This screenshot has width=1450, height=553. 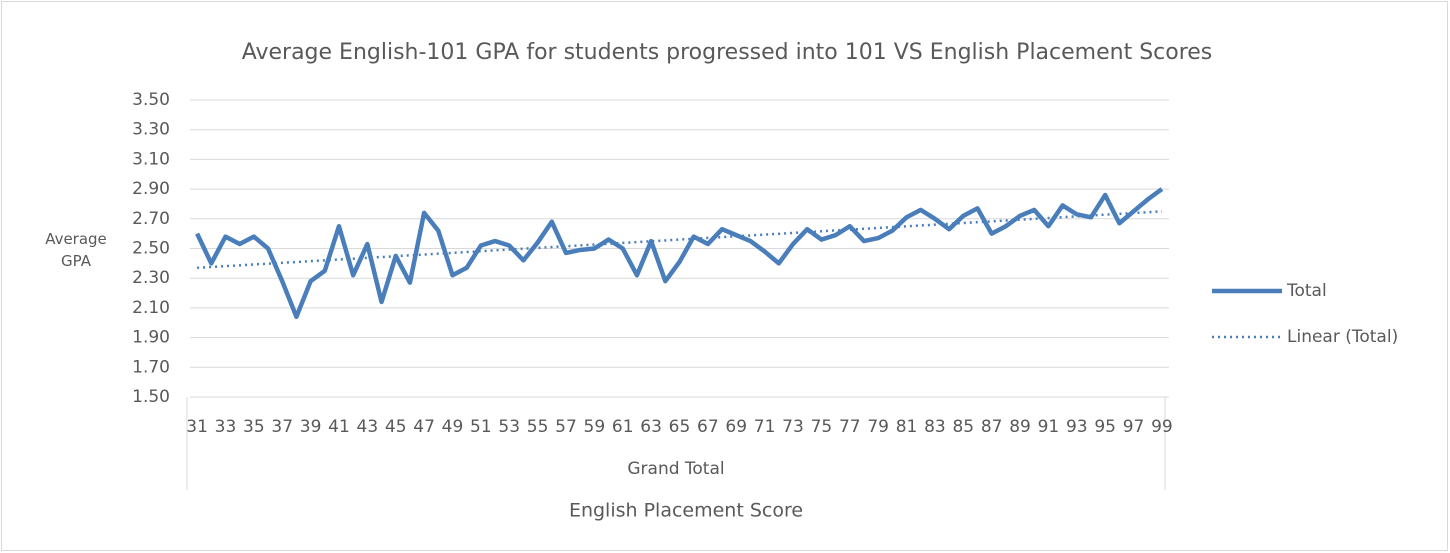 What do you see at coordinates (708, 427) in the screenshot?
I see `x-tick-label: 67` at bounding box center [708, 427].